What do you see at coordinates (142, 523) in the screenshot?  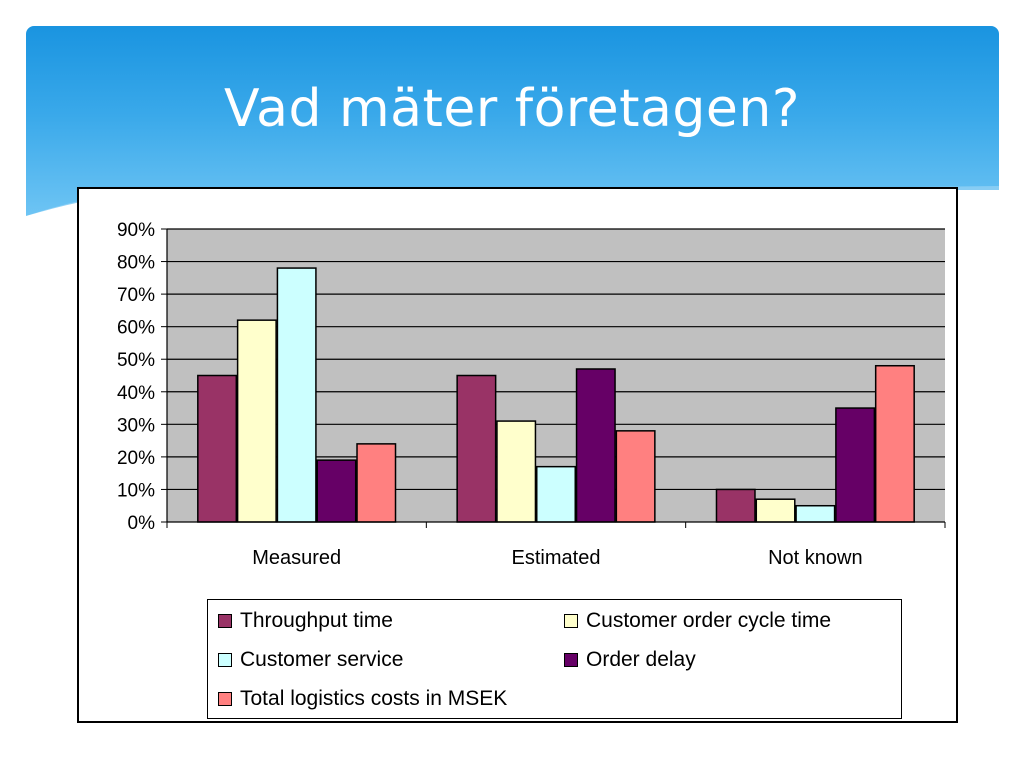 I see `y-tick-label: 0%` at bounding box center [142, 523].